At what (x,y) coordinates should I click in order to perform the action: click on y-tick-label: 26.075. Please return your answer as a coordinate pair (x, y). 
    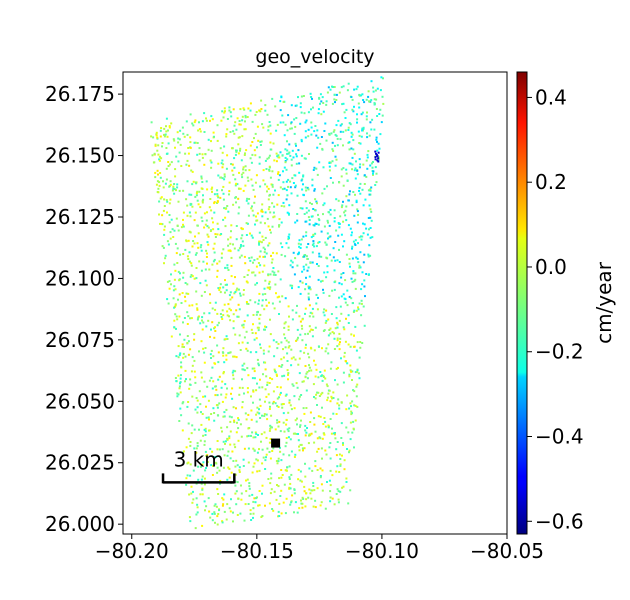
    Looking at the image, I should click on (80, 340).